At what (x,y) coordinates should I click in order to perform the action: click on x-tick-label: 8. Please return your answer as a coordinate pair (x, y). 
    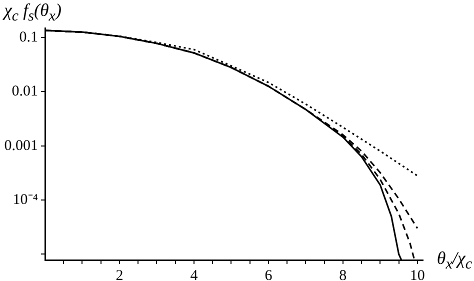
    Looking at the image, I should click on (343, 274).